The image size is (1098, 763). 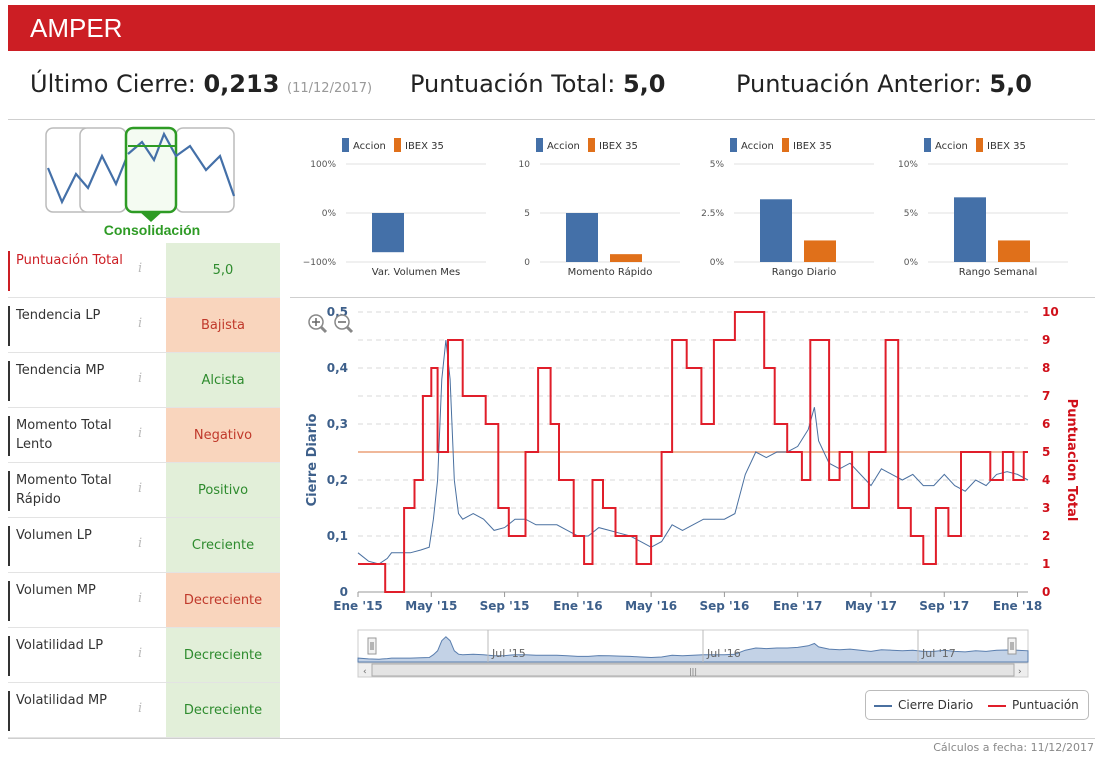 I want to click on calc-date: Cálculos a fecha: 11/12/2017, so click(x=1013, y=747).